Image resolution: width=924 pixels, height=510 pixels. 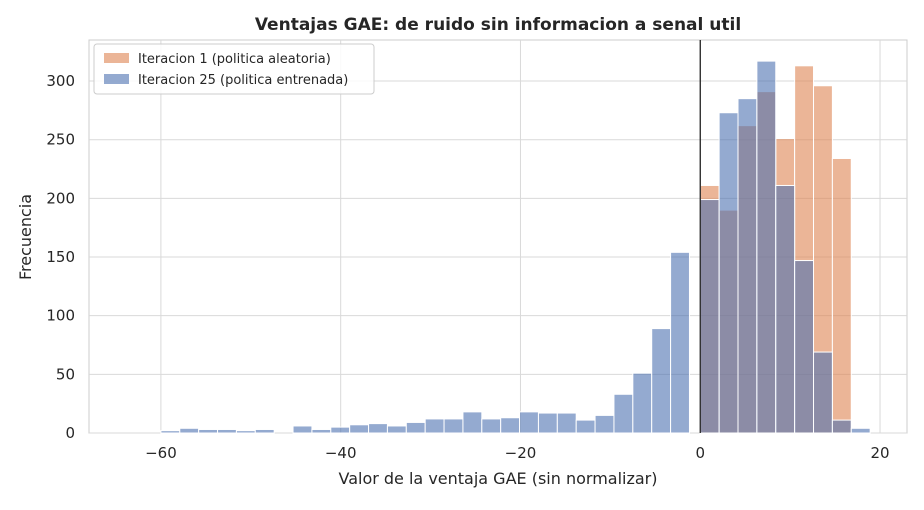 I want to click on y-tick-label: 0, so click(x=70, y=433).